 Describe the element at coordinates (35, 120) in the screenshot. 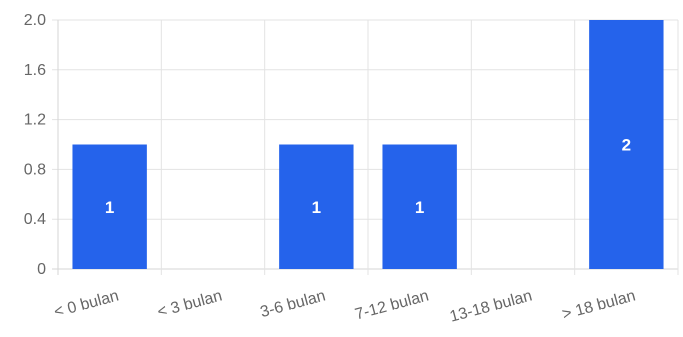

I see `y-tick-label: 1.2` at that location.